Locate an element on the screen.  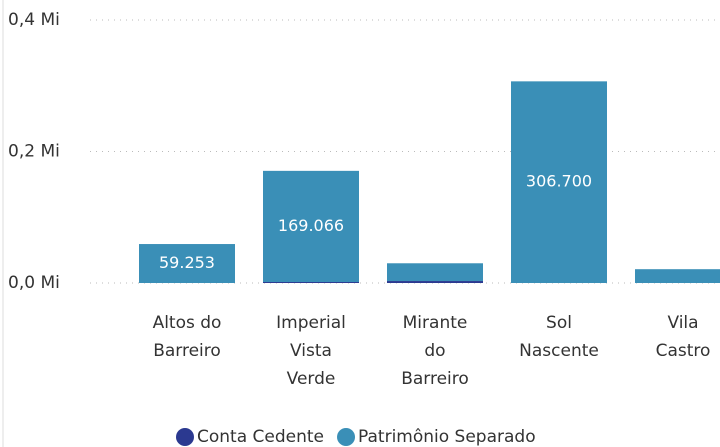
data-label: 169.066 is located at coordinates (311, 225).